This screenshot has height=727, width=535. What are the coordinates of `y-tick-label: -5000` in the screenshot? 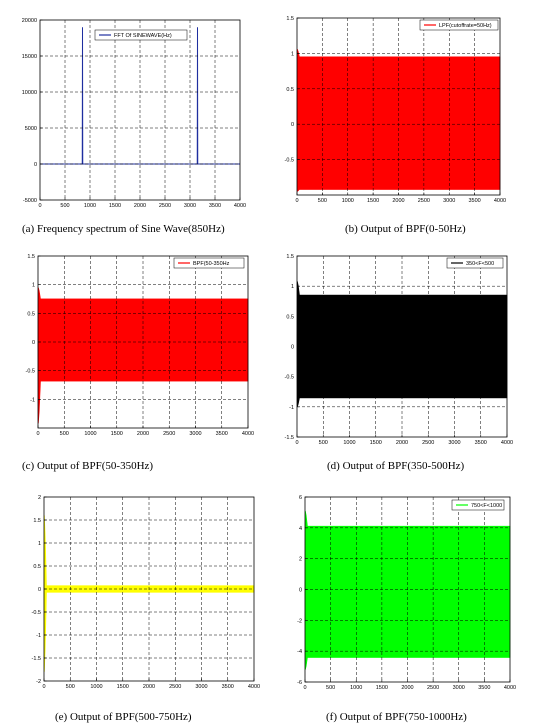 It's located at (30, 201).